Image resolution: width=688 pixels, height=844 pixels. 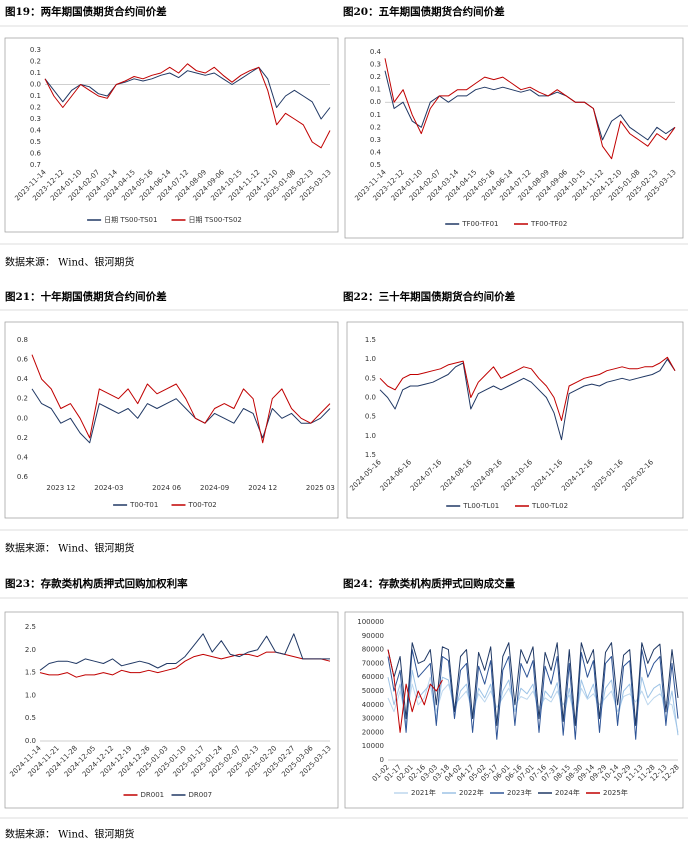 What do you see at coordinates (423, 792) in the screenshot?
I see `legend-label: 2021年` at bounding box center [423, 792].